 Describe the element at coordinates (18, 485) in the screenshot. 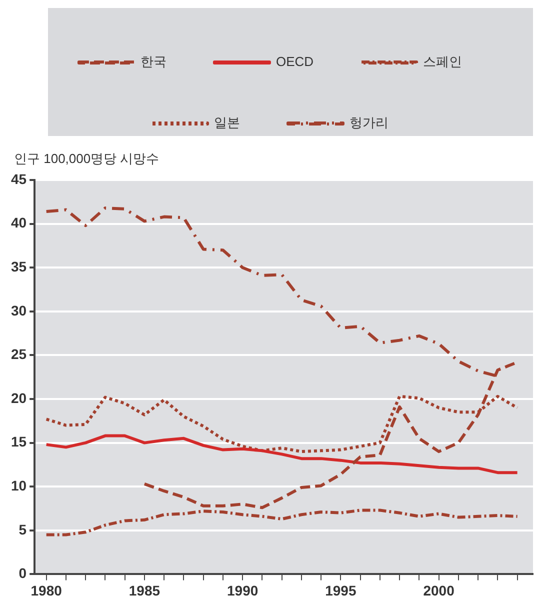

I see `y-tick-label: 10` at that location.